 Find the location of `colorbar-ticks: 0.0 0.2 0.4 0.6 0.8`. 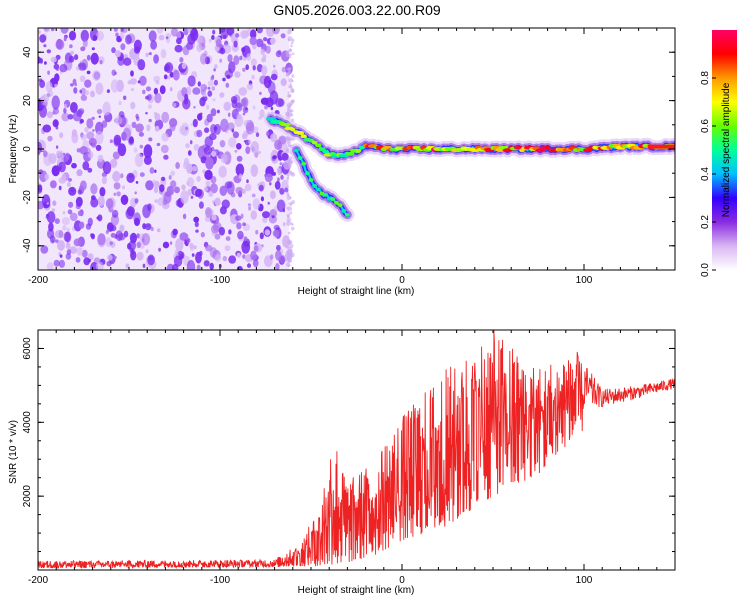

colorbar-ticks: 0.0 0.2 0.4 0.6 0.8 is located at coordinates (708, 174).